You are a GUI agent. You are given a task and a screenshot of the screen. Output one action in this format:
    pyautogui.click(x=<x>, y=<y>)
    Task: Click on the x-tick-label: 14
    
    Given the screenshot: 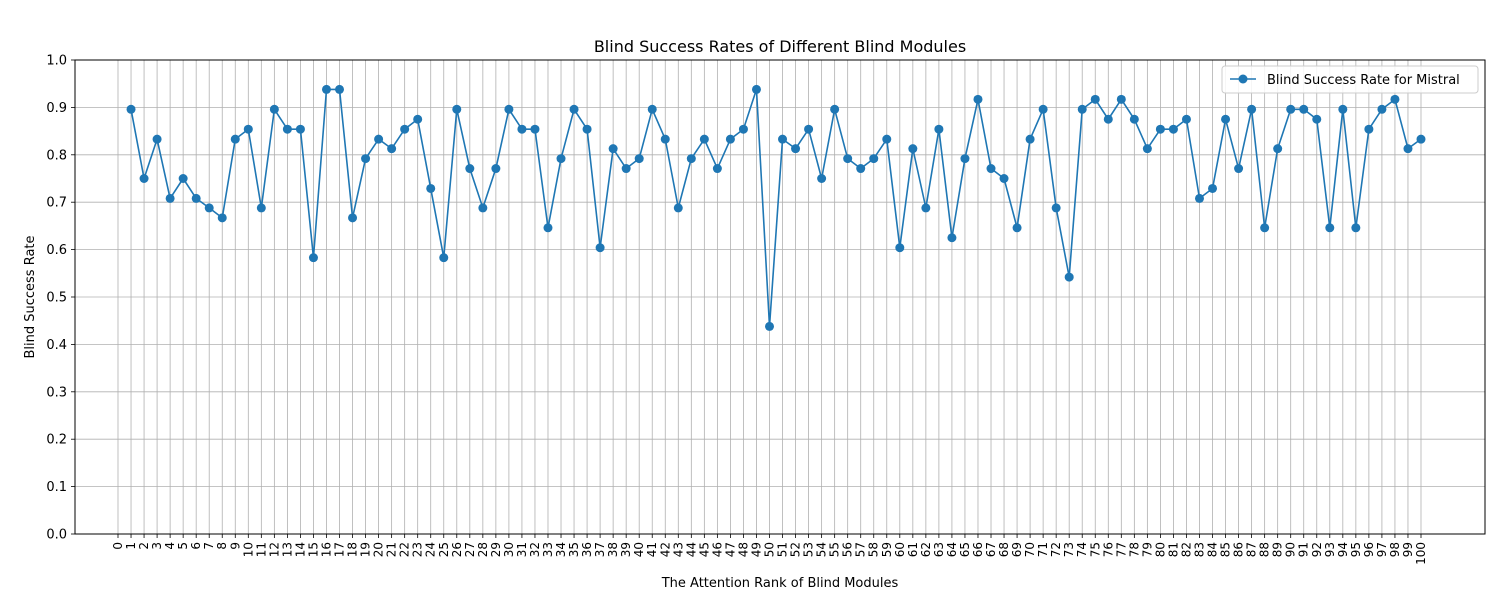 What is the action you would take?
    pyautogui.click(x=300, y=549)
    